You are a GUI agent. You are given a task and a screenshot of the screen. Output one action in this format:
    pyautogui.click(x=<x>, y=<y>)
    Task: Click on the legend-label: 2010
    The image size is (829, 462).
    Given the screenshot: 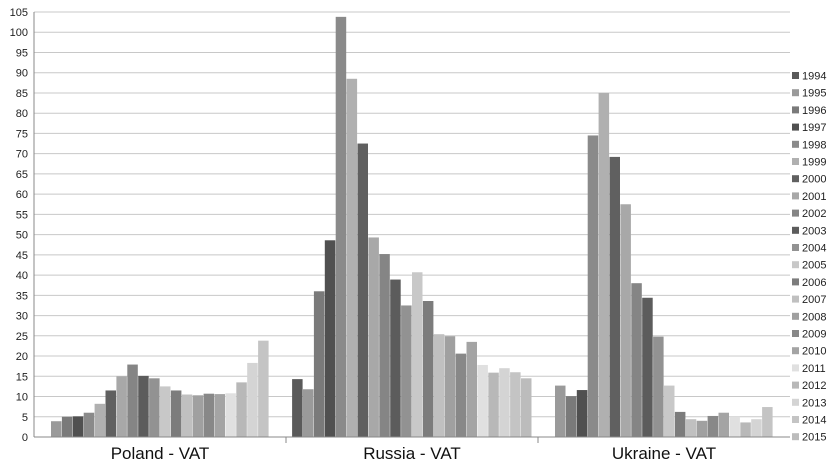 What is the action you would take?
    pyautogui.click(x=814, y=352)
    